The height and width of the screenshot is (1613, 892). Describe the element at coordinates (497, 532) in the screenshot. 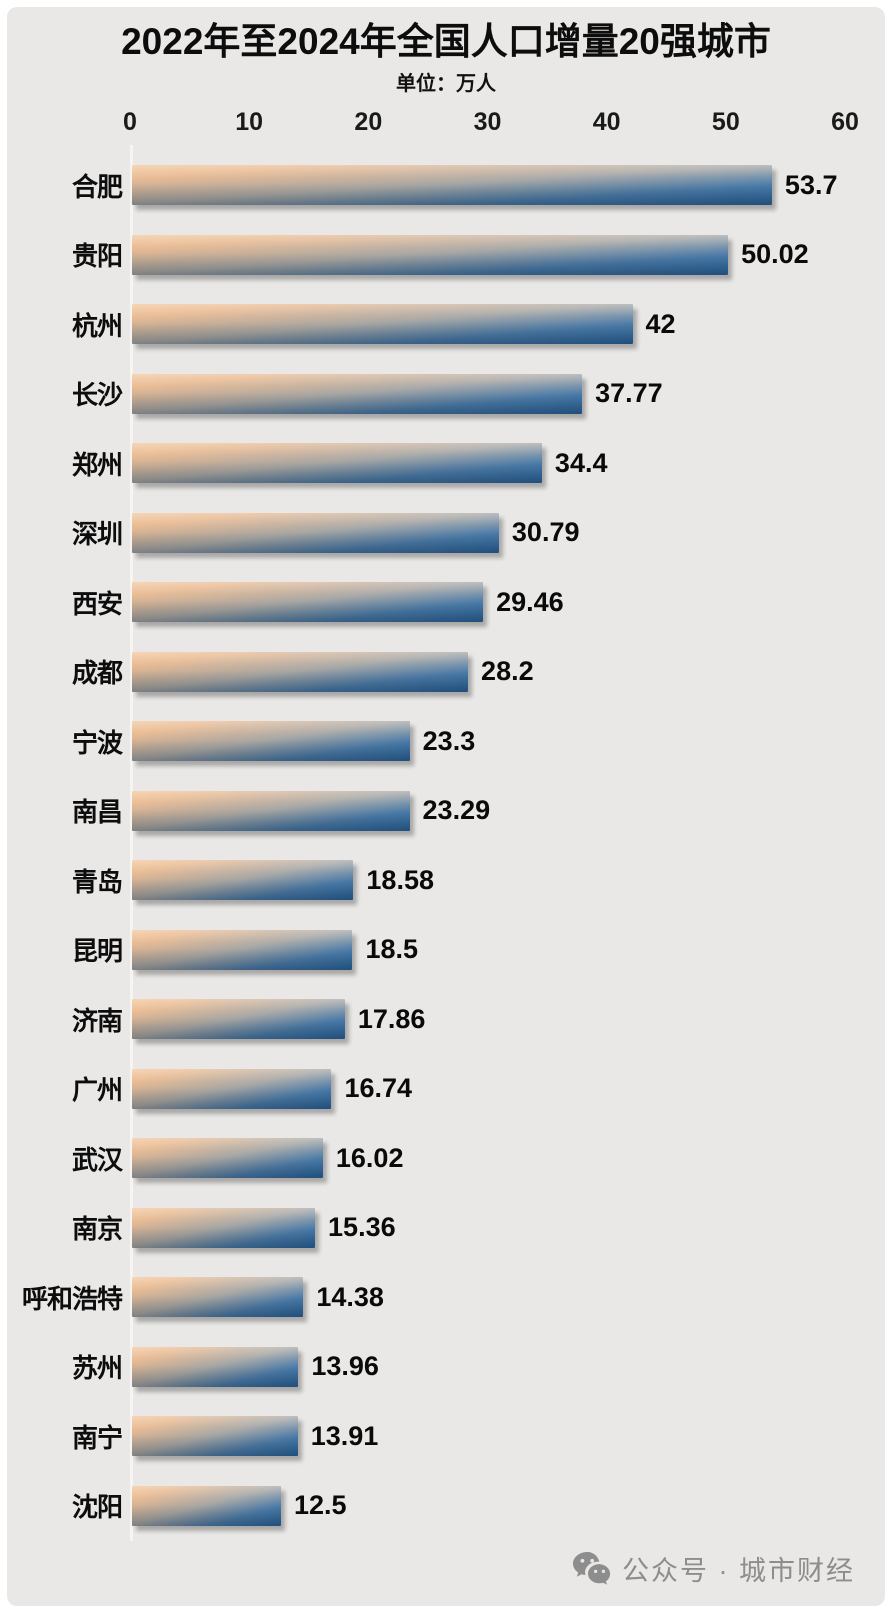

I see `bar-track: 30.79` at that location.